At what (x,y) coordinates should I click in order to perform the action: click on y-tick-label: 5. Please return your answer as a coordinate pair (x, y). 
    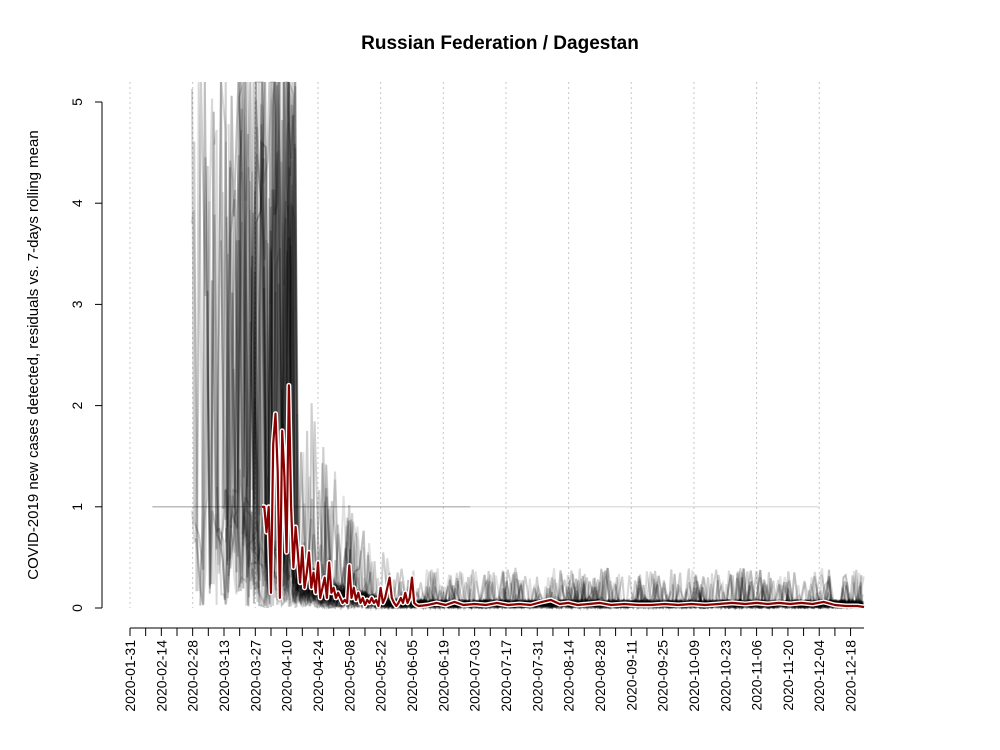
    Looking at the image, I should click on (77, 102).